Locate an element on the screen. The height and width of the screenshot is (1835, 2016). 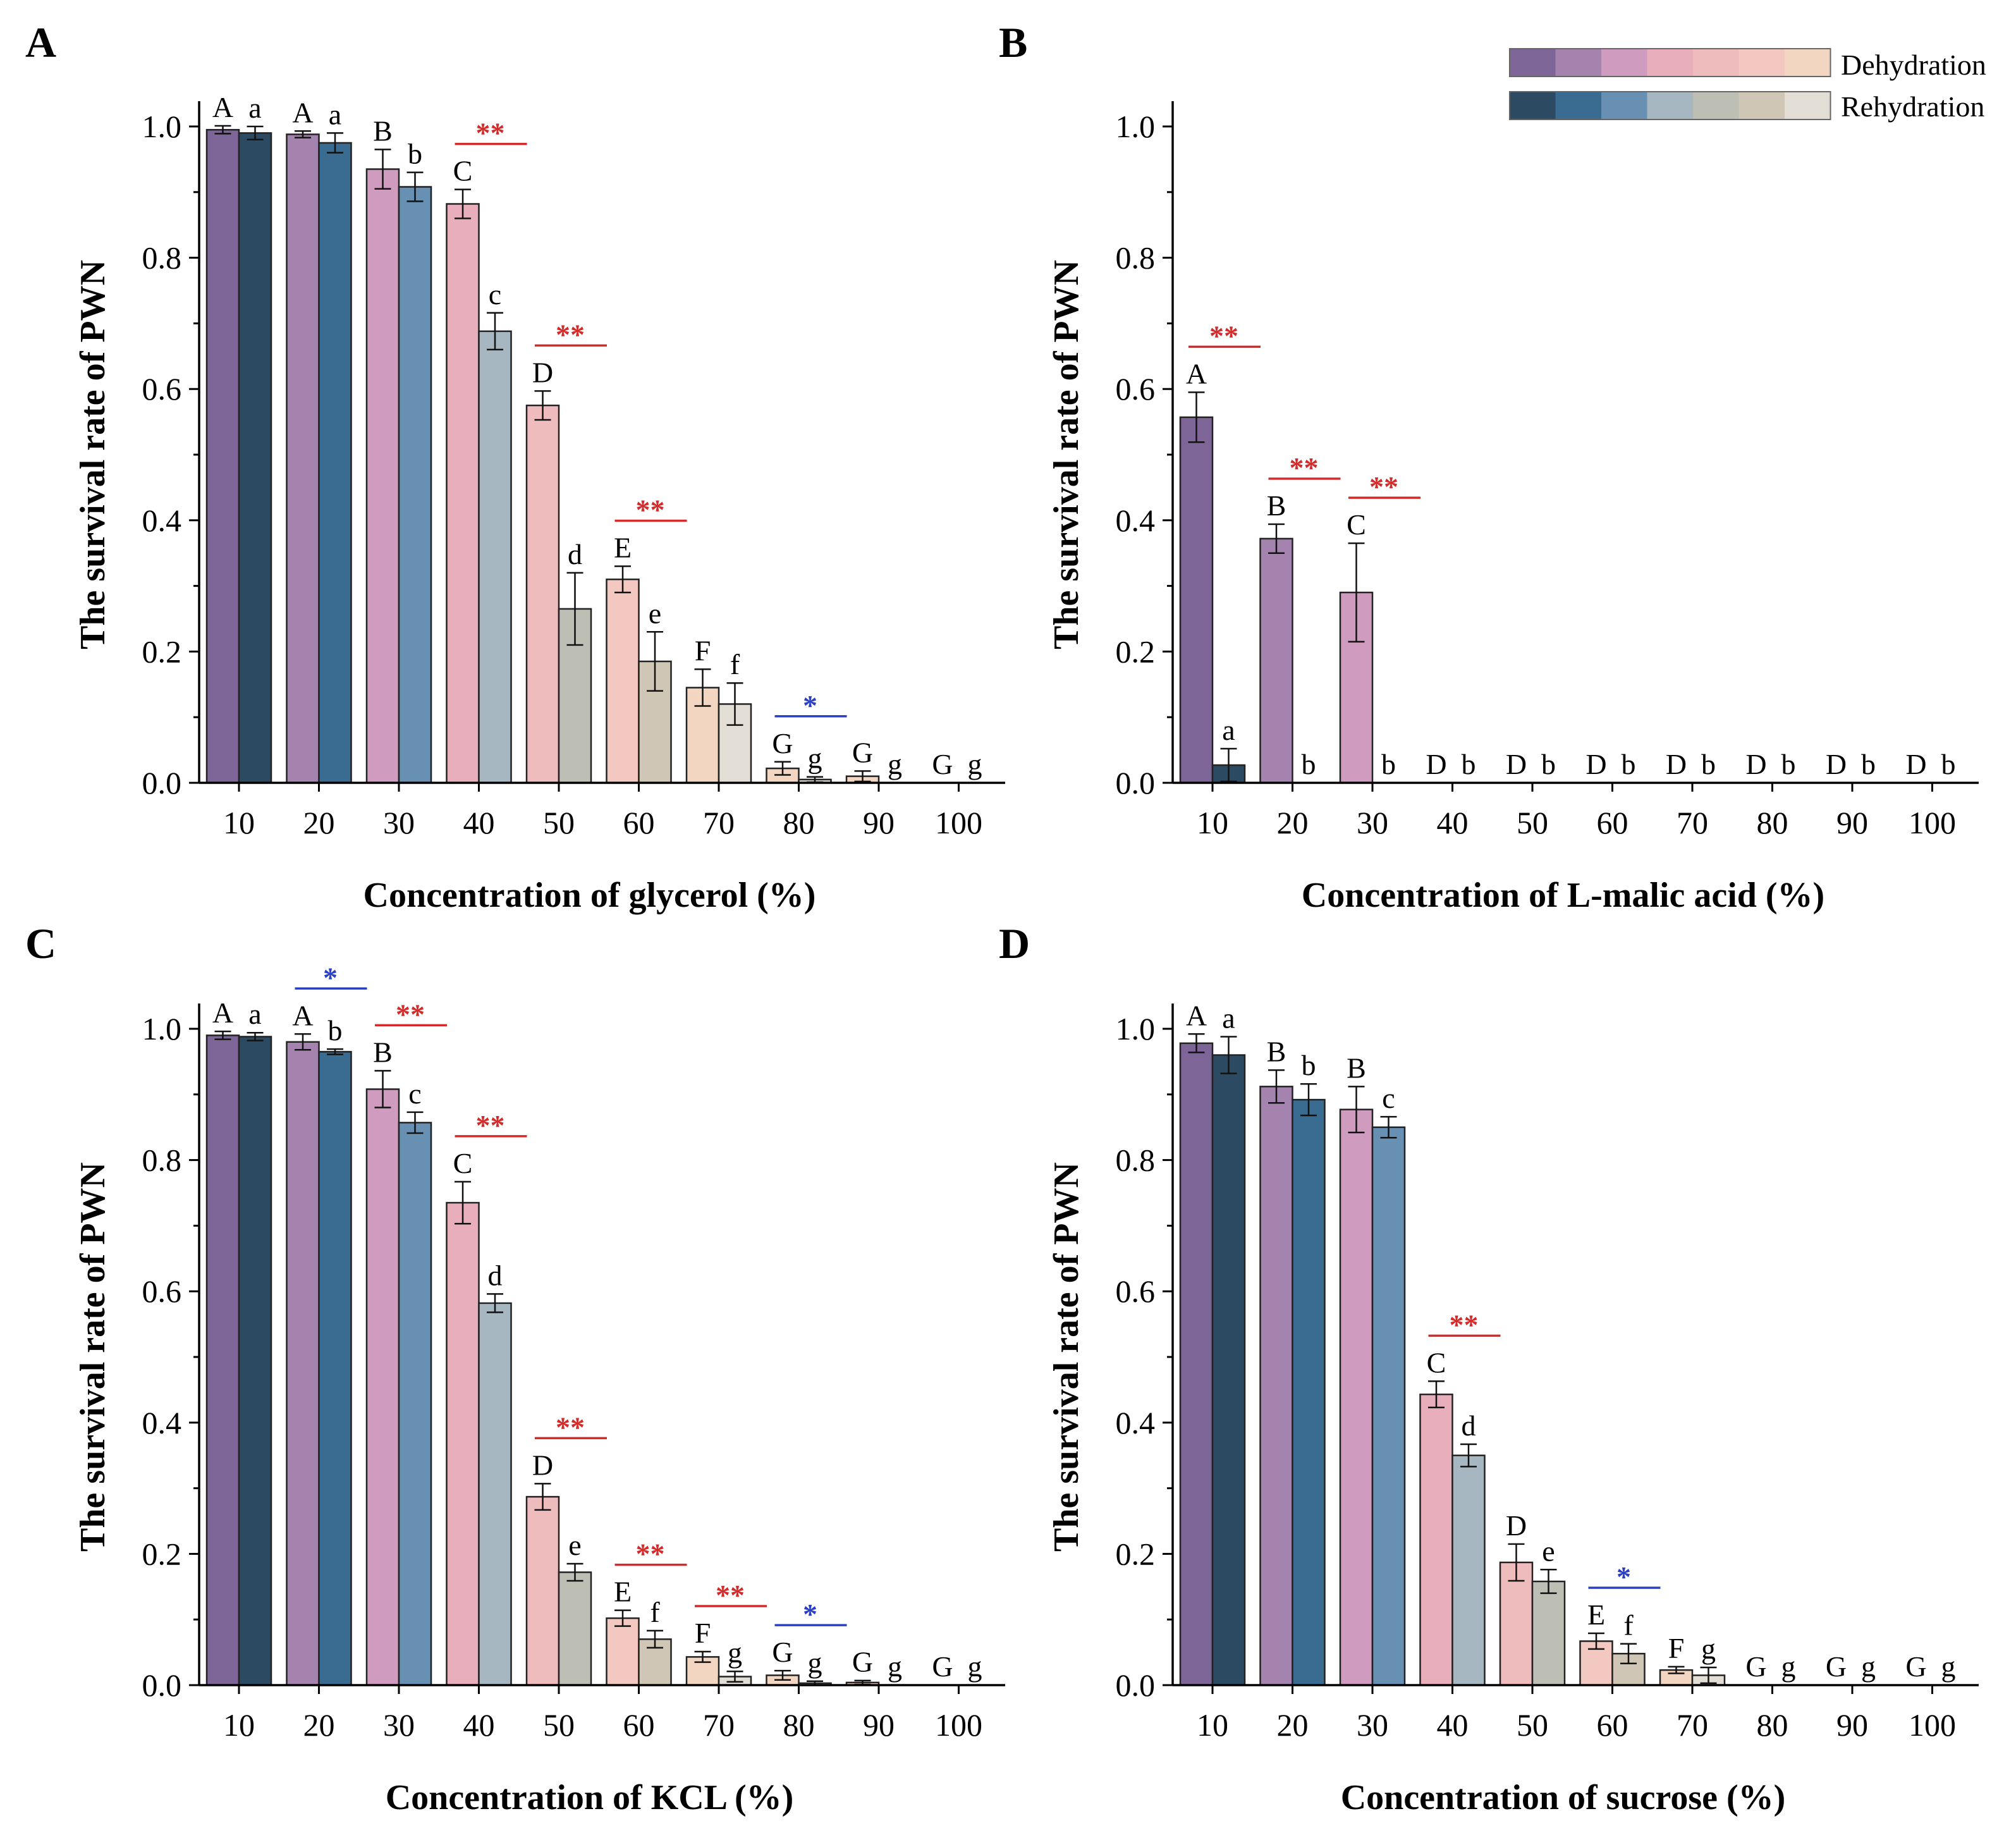
legend: Dehydration Rehydration is located at coordinates (1747, 85).